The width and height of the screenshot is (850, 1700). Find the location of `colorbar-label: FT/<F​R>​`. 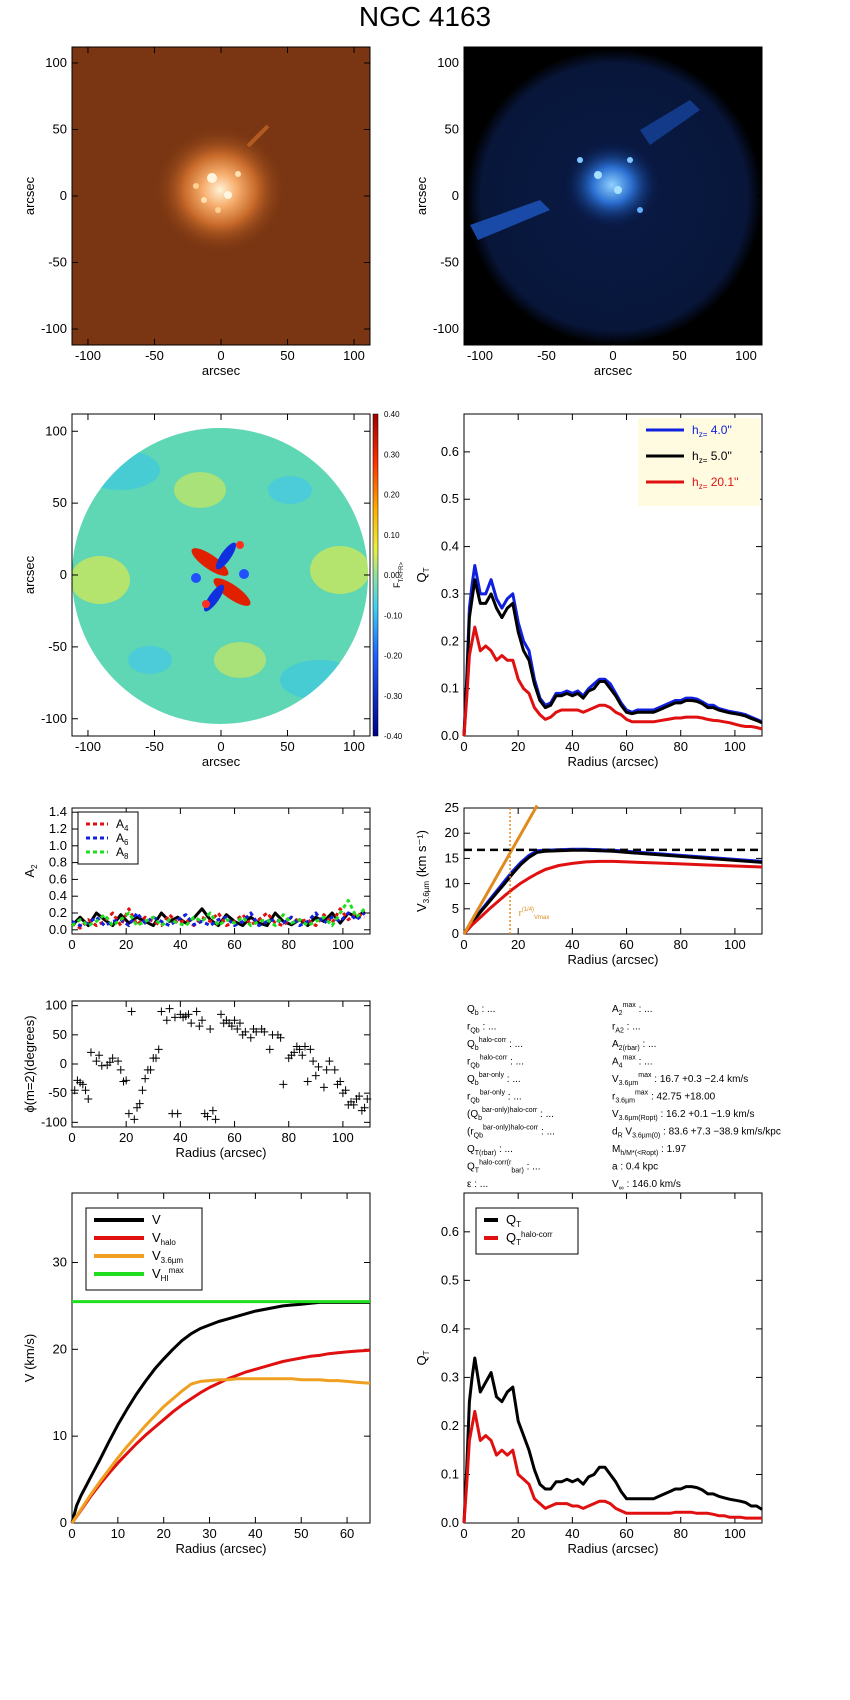

colorbar-label: FT/<F​R>​ is located at coordinates (398, 575).